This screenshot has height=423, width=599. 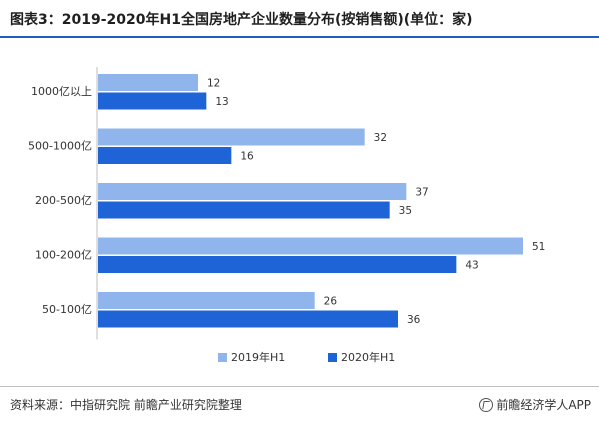 What do you see at coordinates (486, 404) in the screenshot?
I see `brand-logo-icon` at bounding box center [486, 404].